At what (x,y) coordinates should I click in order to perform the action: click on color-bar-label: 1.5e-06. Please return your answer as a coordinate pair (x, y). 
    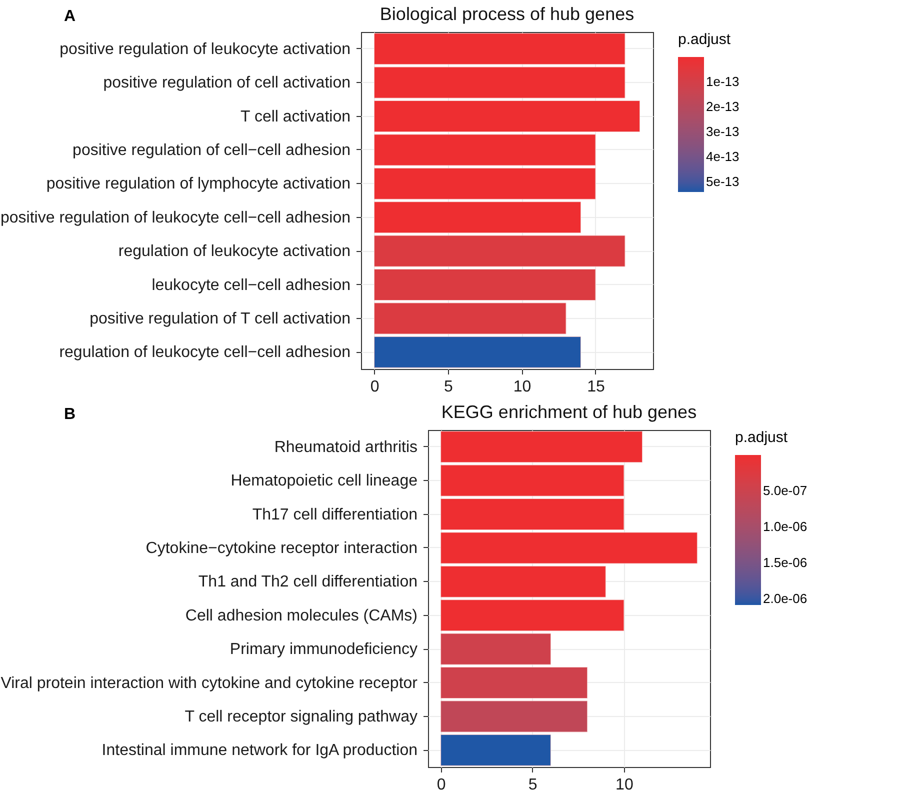
    Looking at the image, I should click on (785, 562).